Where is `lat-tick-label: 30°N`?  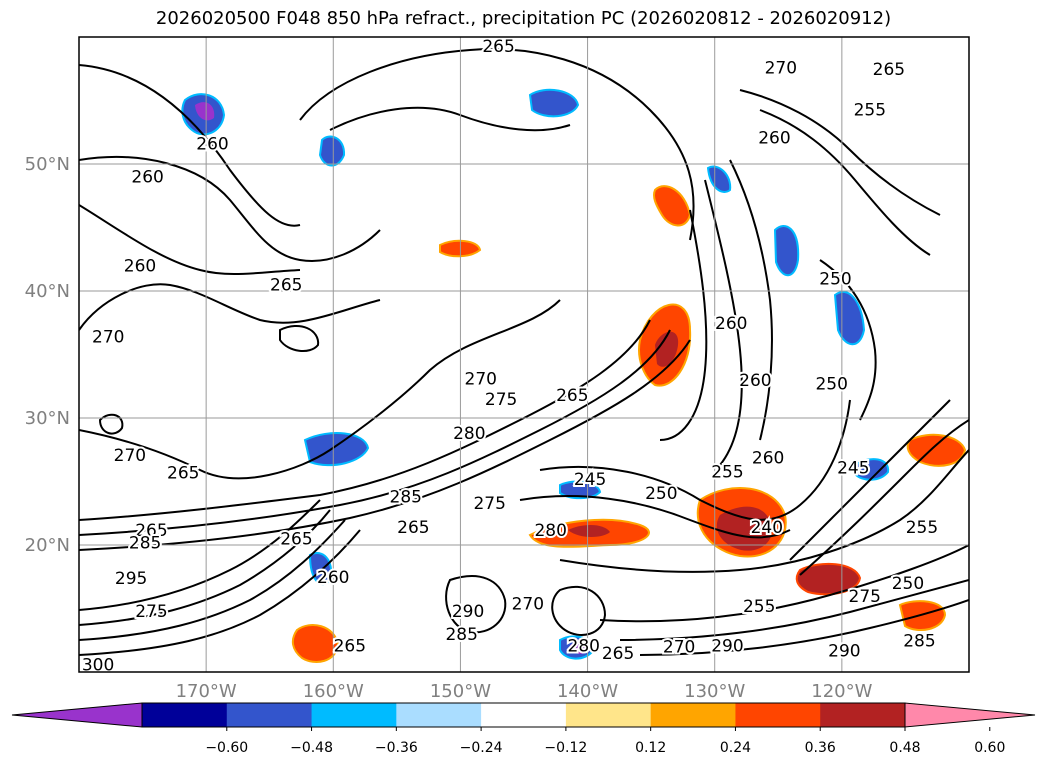 lat-tick-label: 30°N is located at coordinates (47, 418).